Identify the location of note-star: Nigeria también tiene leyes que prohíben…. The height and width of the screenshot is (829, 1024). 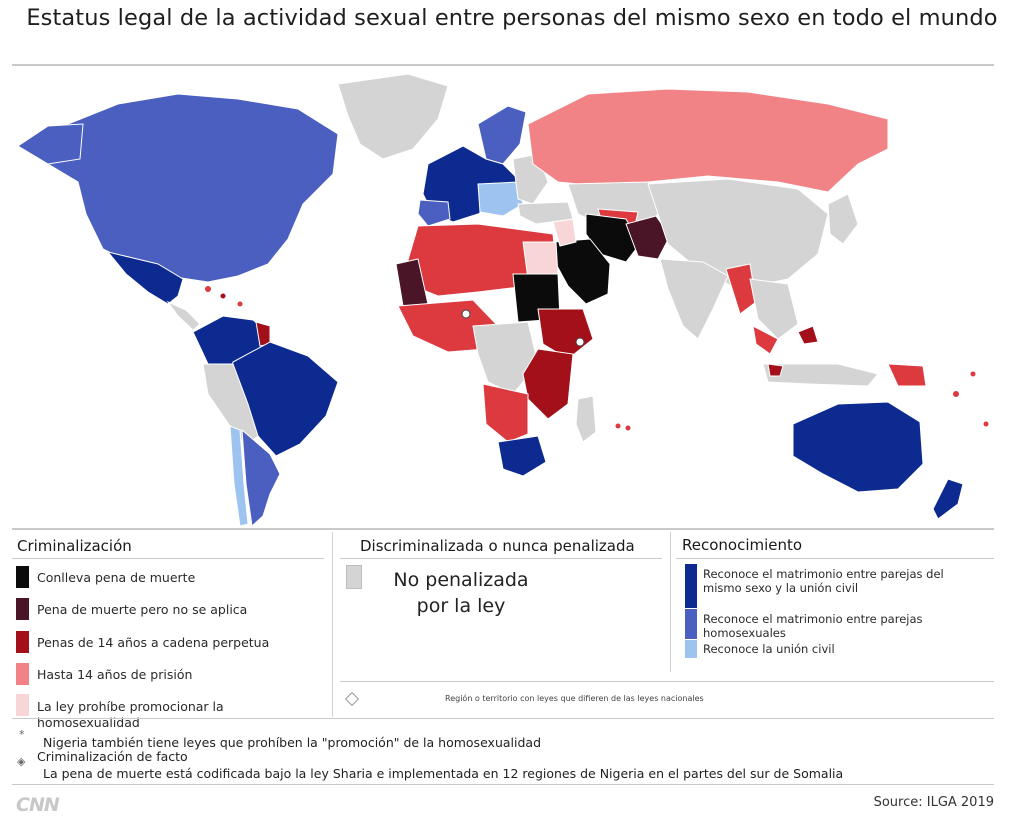
(292, 742).